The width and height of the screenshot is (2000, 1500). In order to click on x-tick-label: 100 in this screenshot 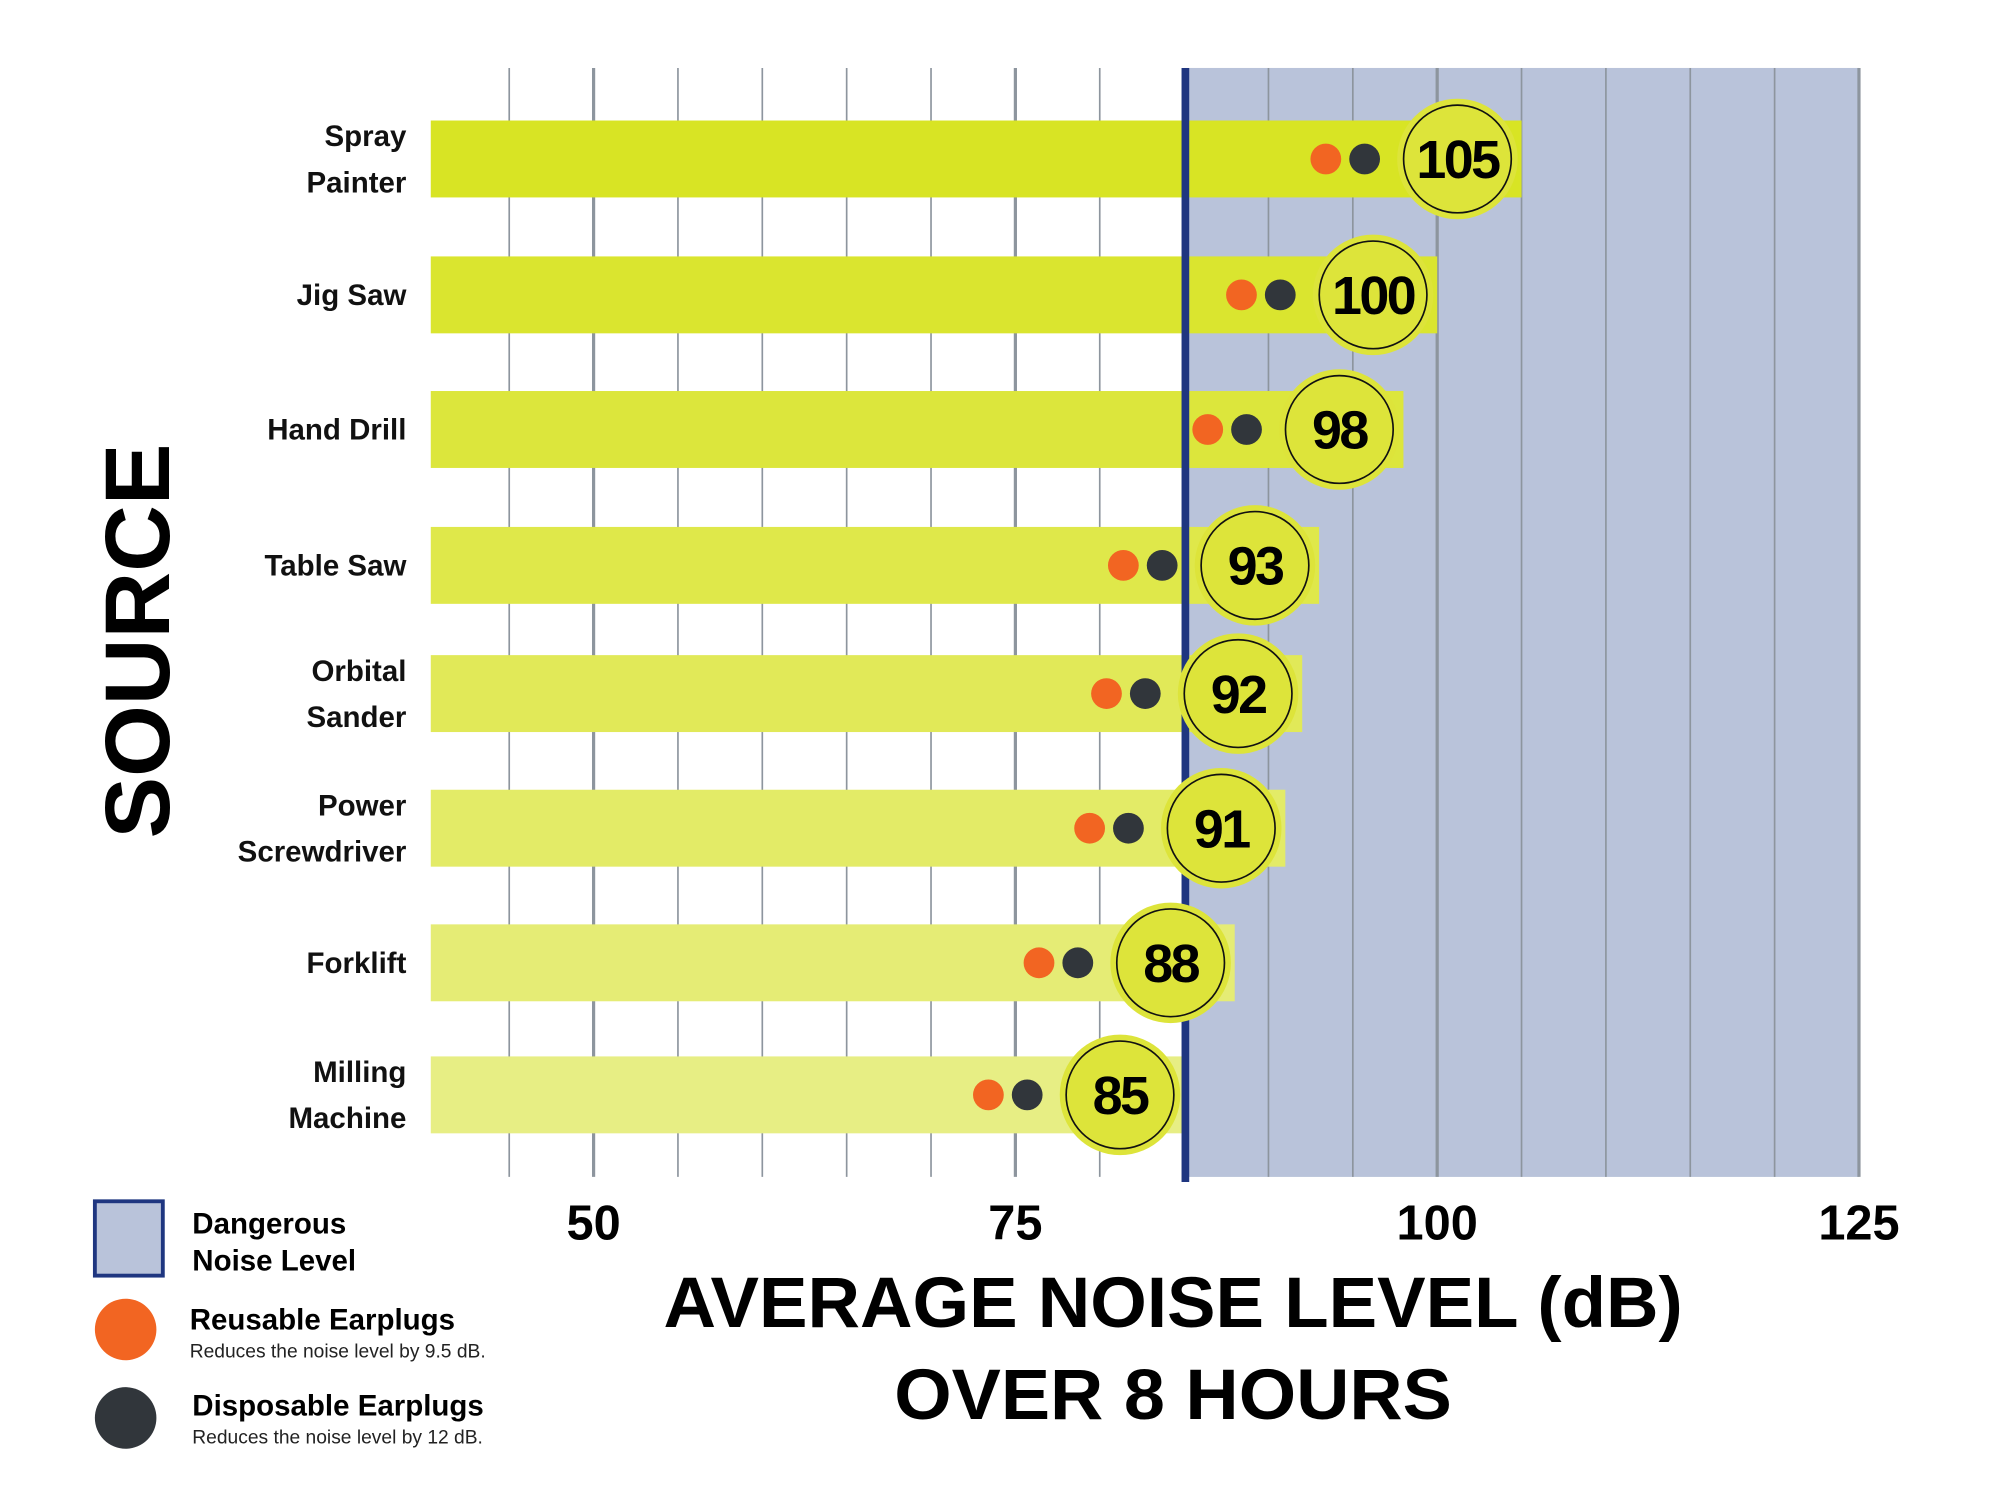, I will do `click(1437, 1224)`.